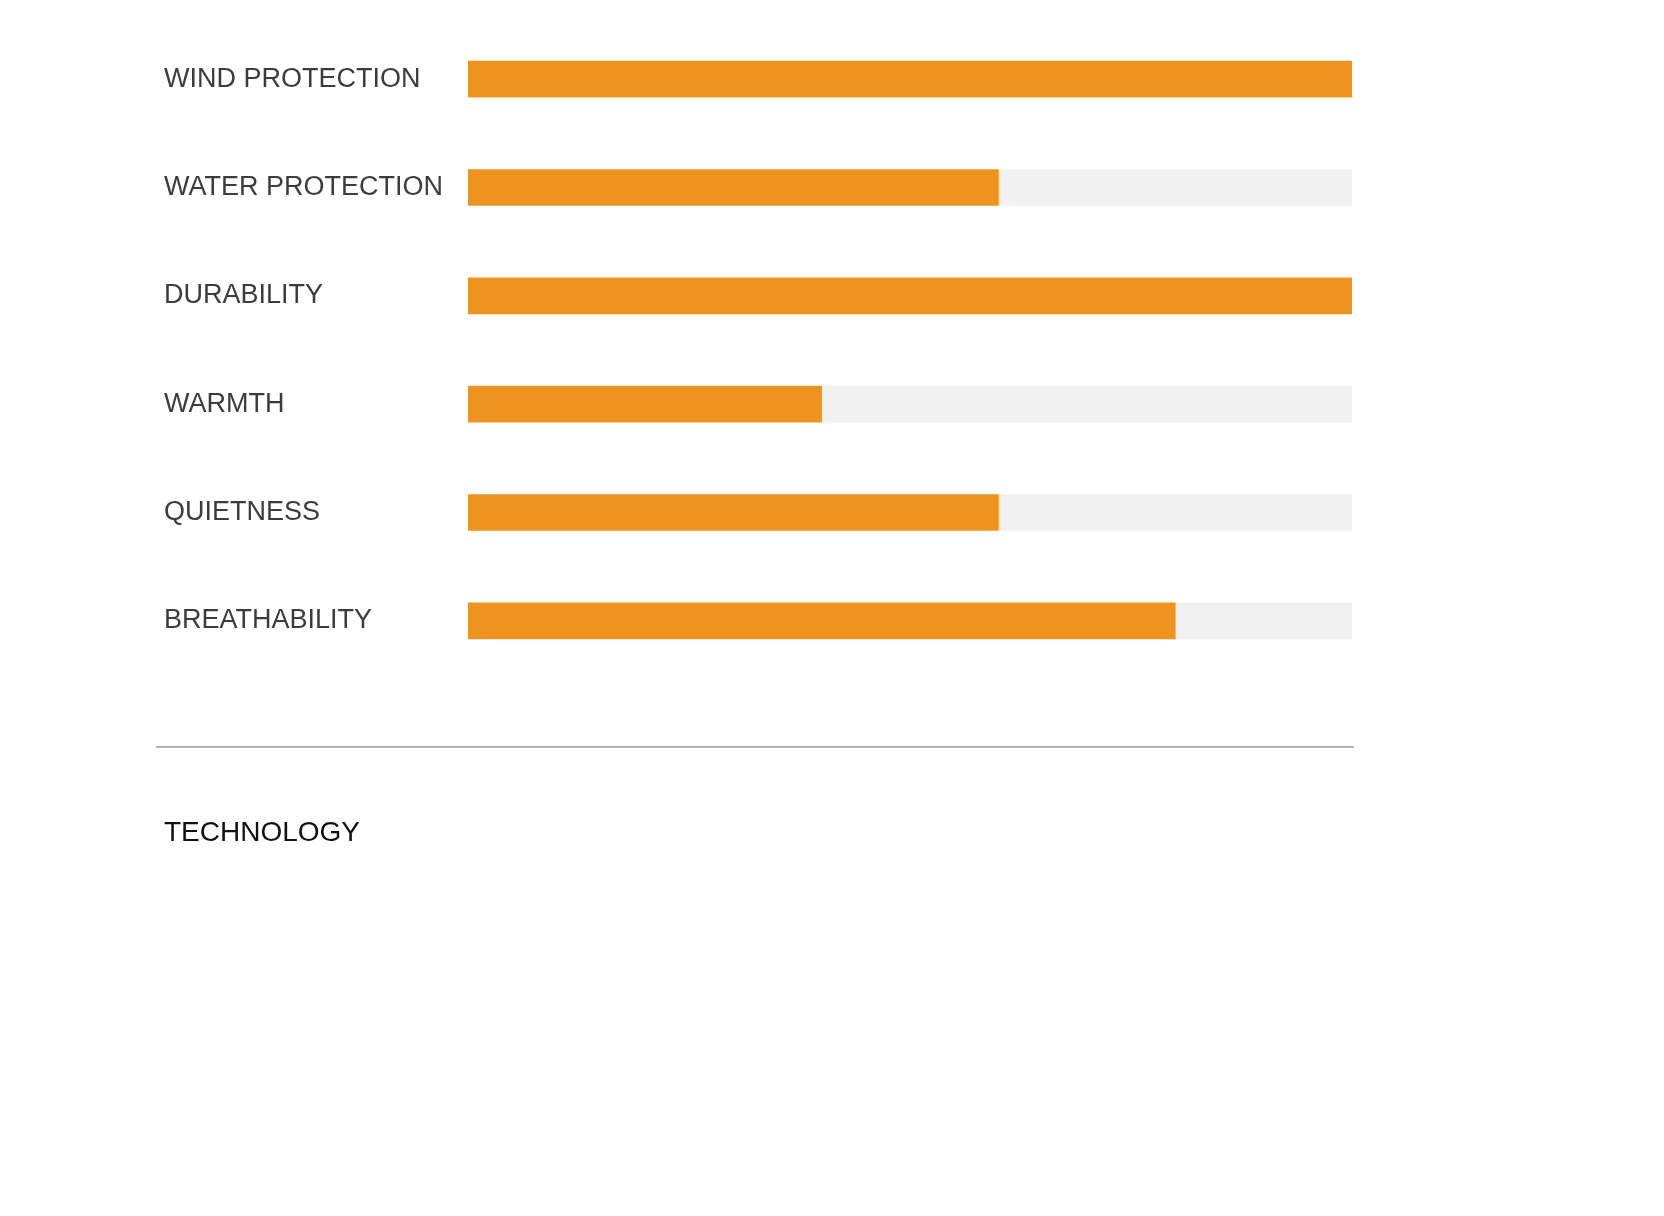  What do you see at coordinates (244, 294) in the screenshot?
I see `y-tick-label: DURABILITY` at bounding box center [244, 294].